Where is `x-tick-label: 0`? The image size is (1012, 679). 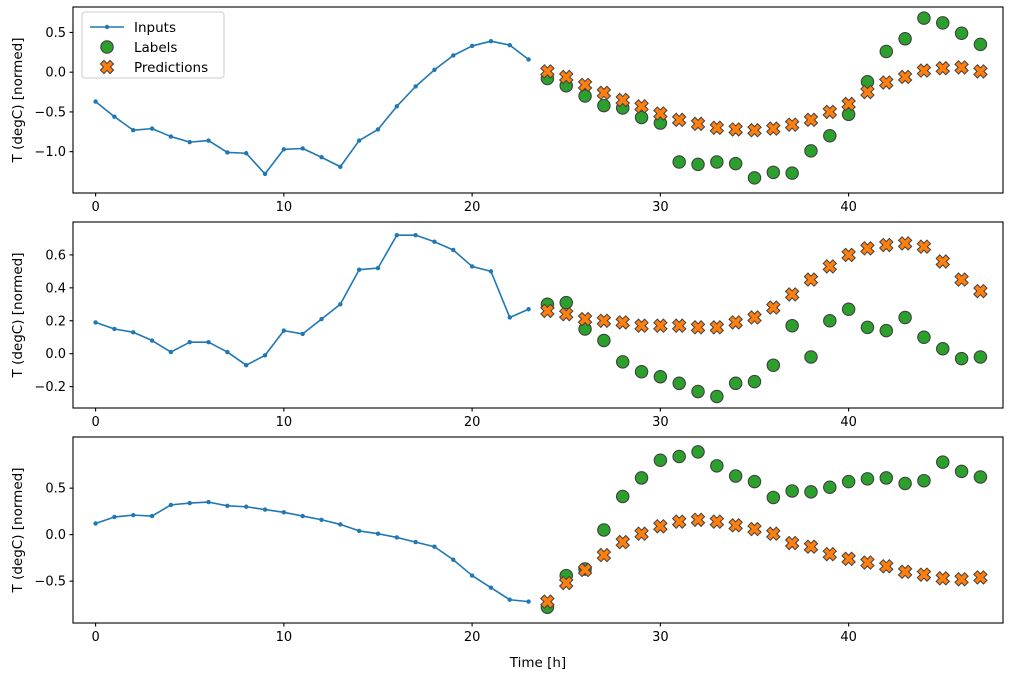
x-tick-label: 0 is located at coordinates (95, 637).